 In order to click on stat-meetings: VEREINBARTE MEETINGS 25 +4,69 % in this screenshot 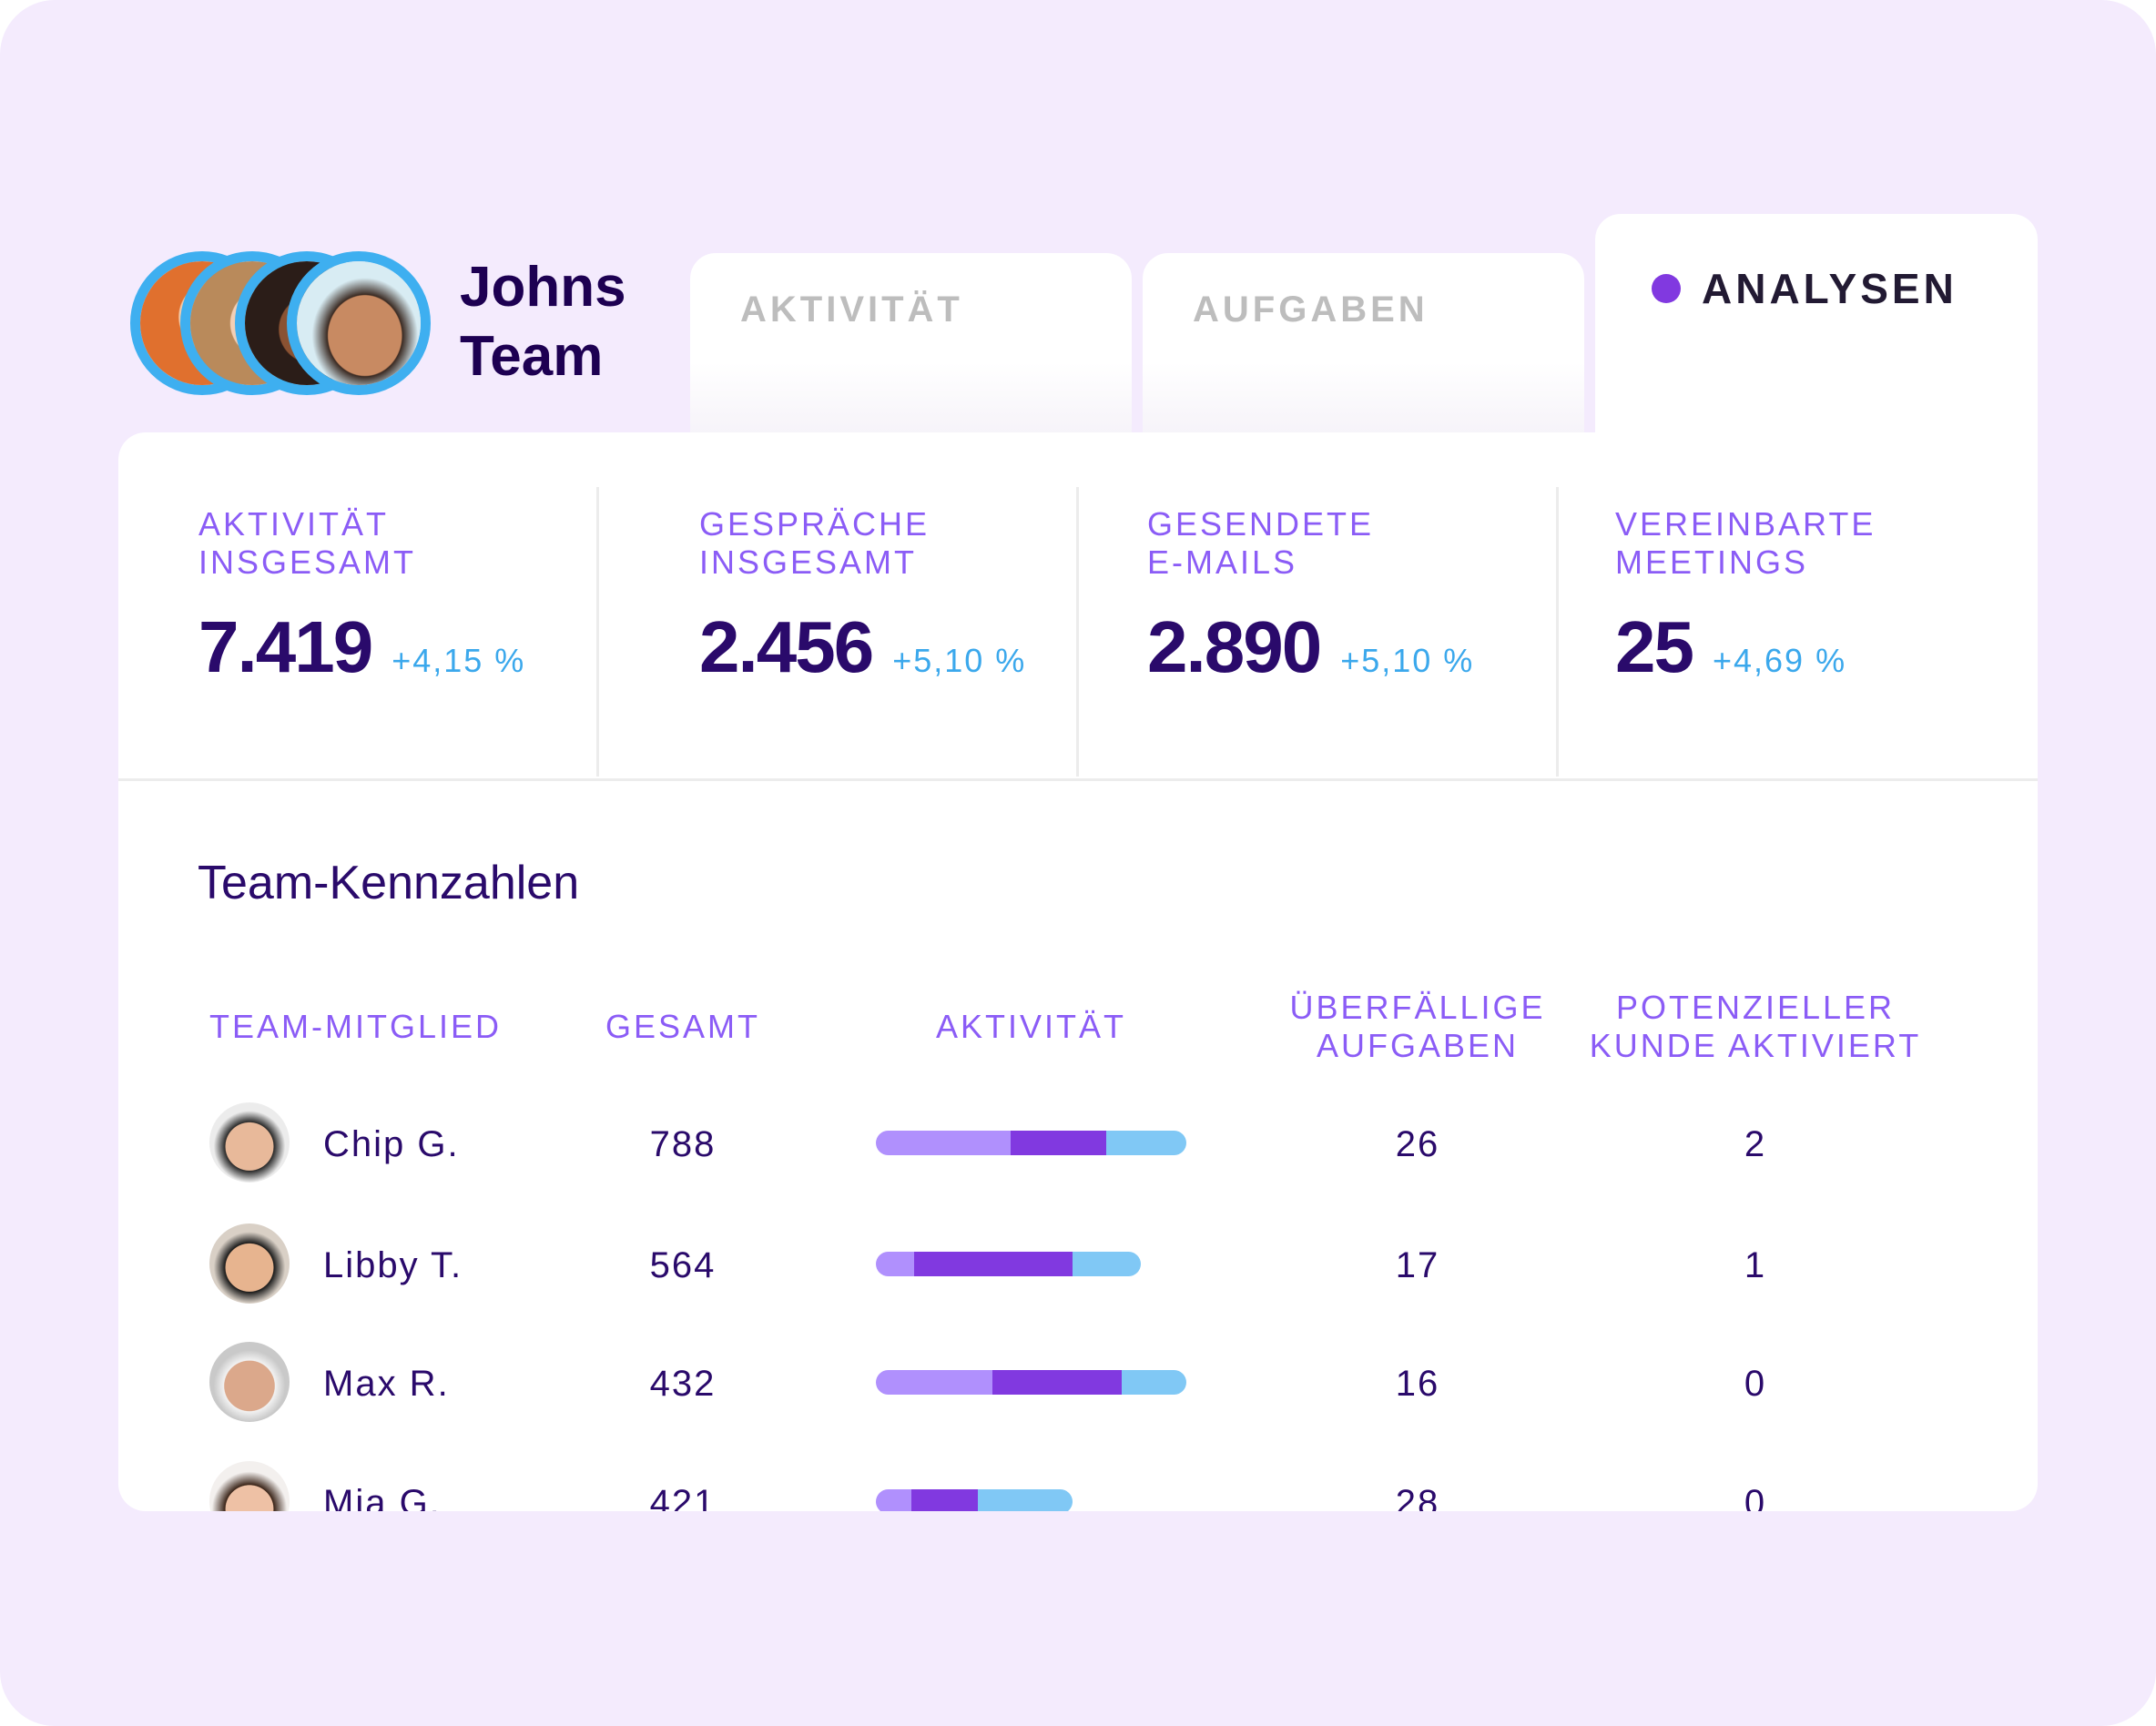, I will do `click(1746, 596)`.